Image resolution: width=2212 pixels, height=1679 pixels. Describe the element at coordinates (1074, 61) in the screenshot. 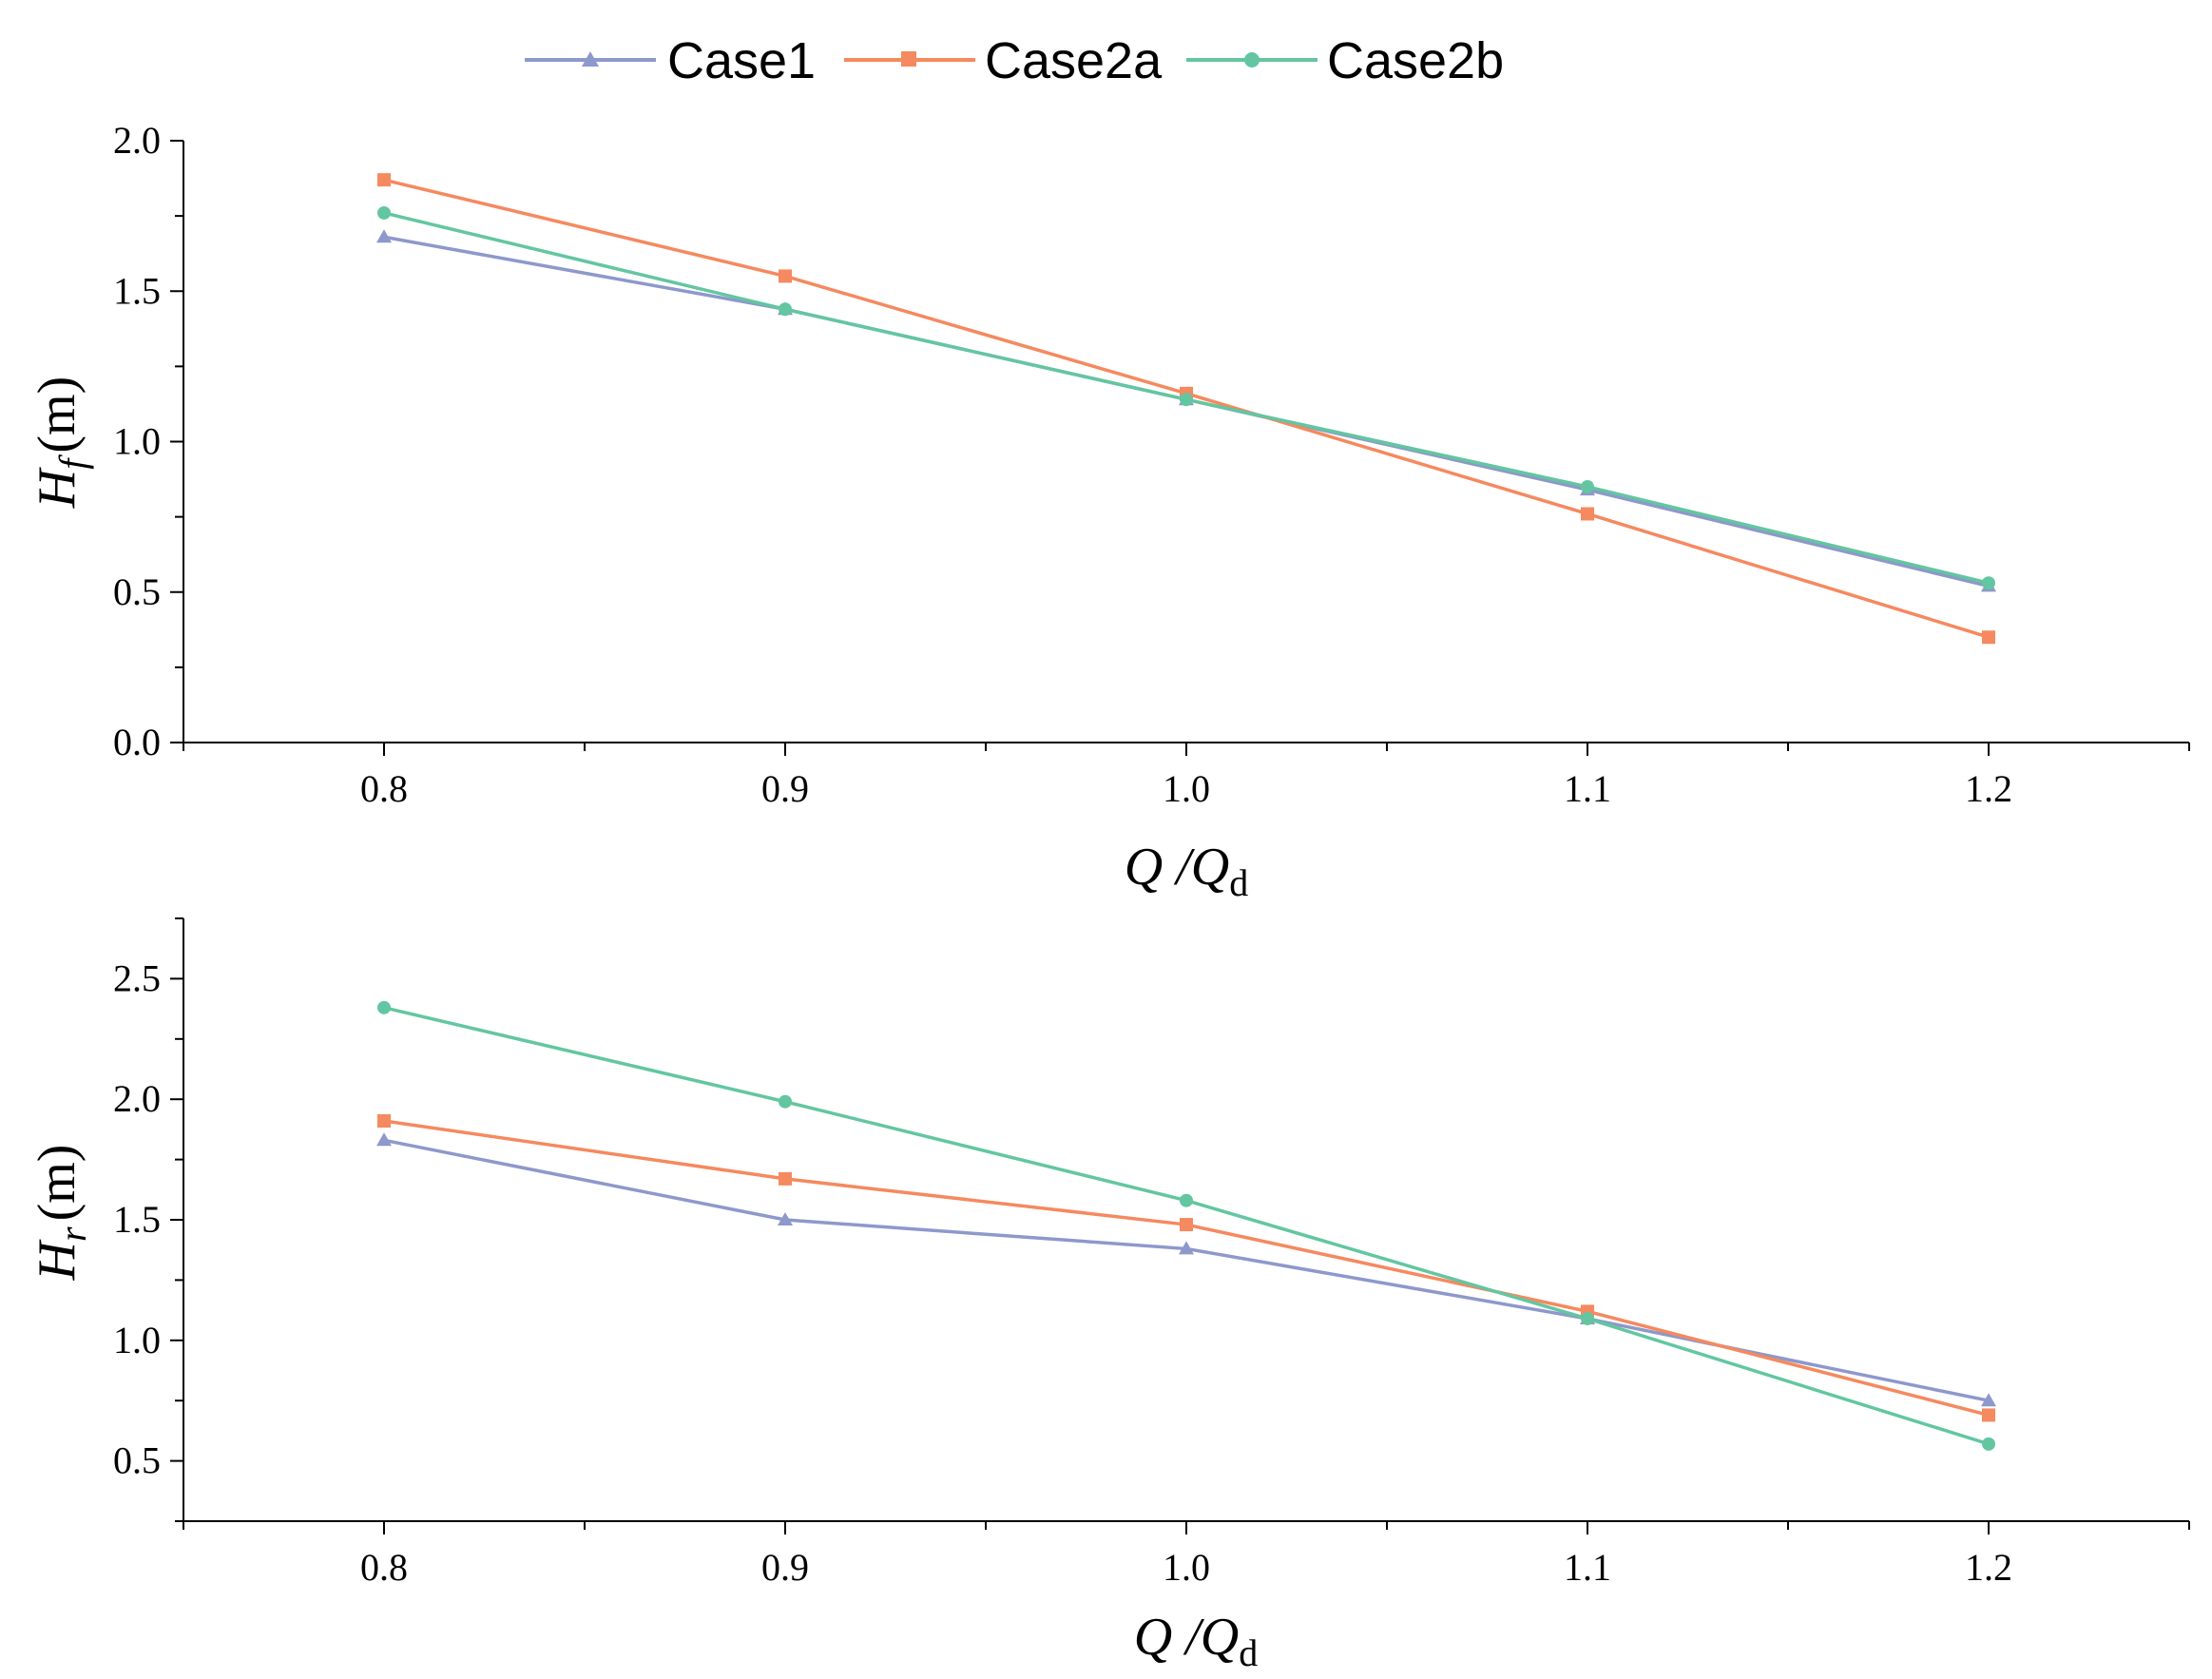

I see `legend-label-case2a: Case2a` at that location.